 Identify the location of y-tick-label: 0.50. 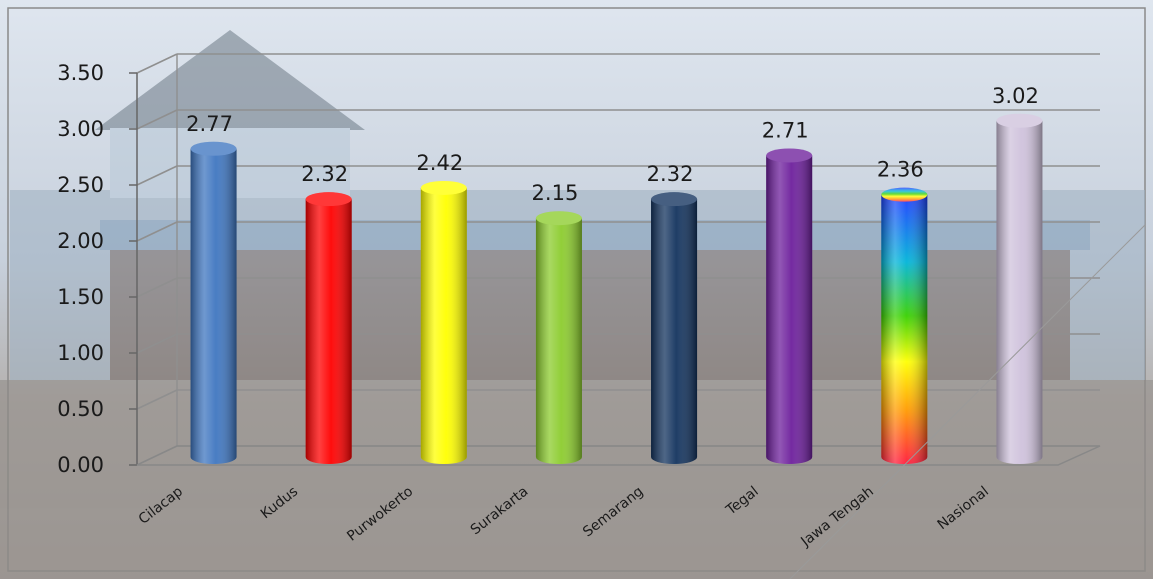
(80, 409).